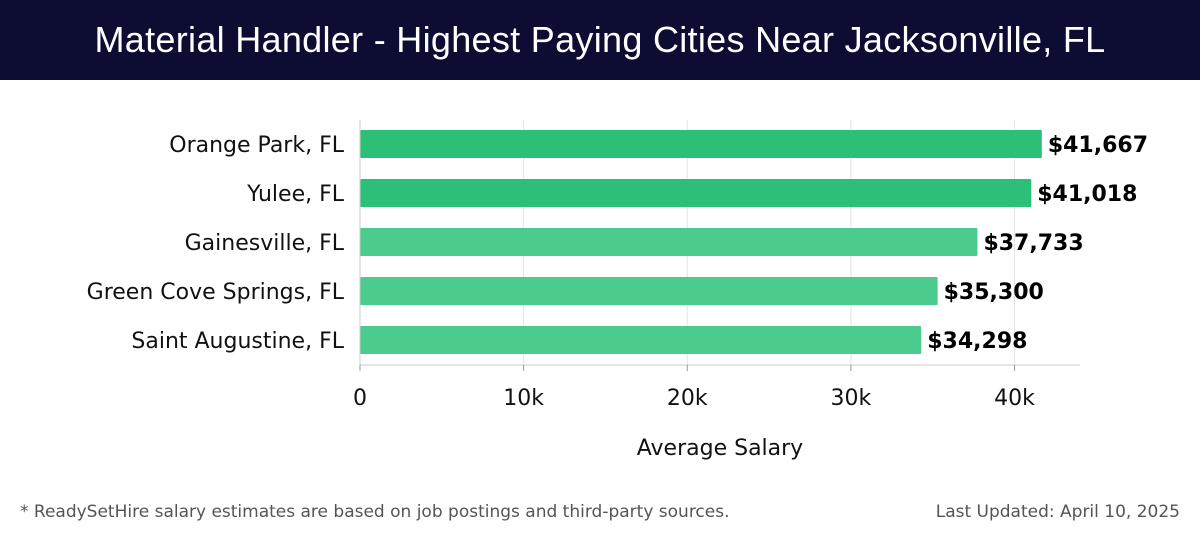 The height and width of the screenshot is (540, 1200). Describe the element at coordinates (977, 341) in the screenshot. I see `value-label: $34,298` at that location.